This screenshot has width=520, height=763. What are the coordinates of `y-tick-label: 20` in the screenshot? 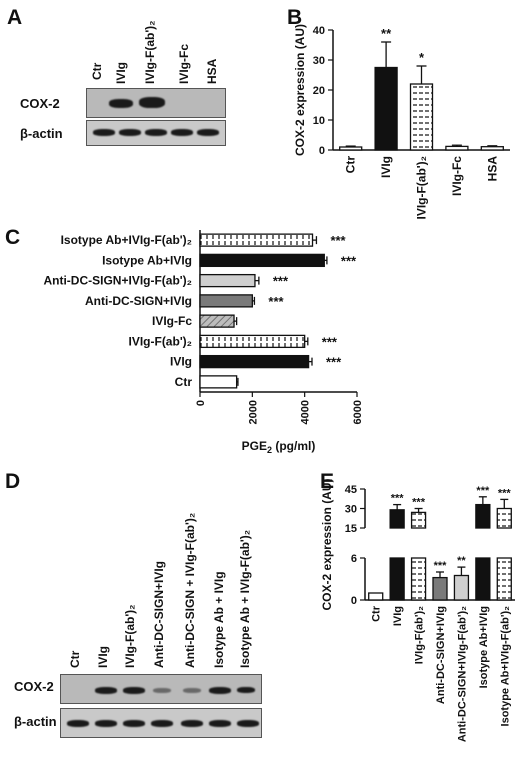 It's located at (319, 91).